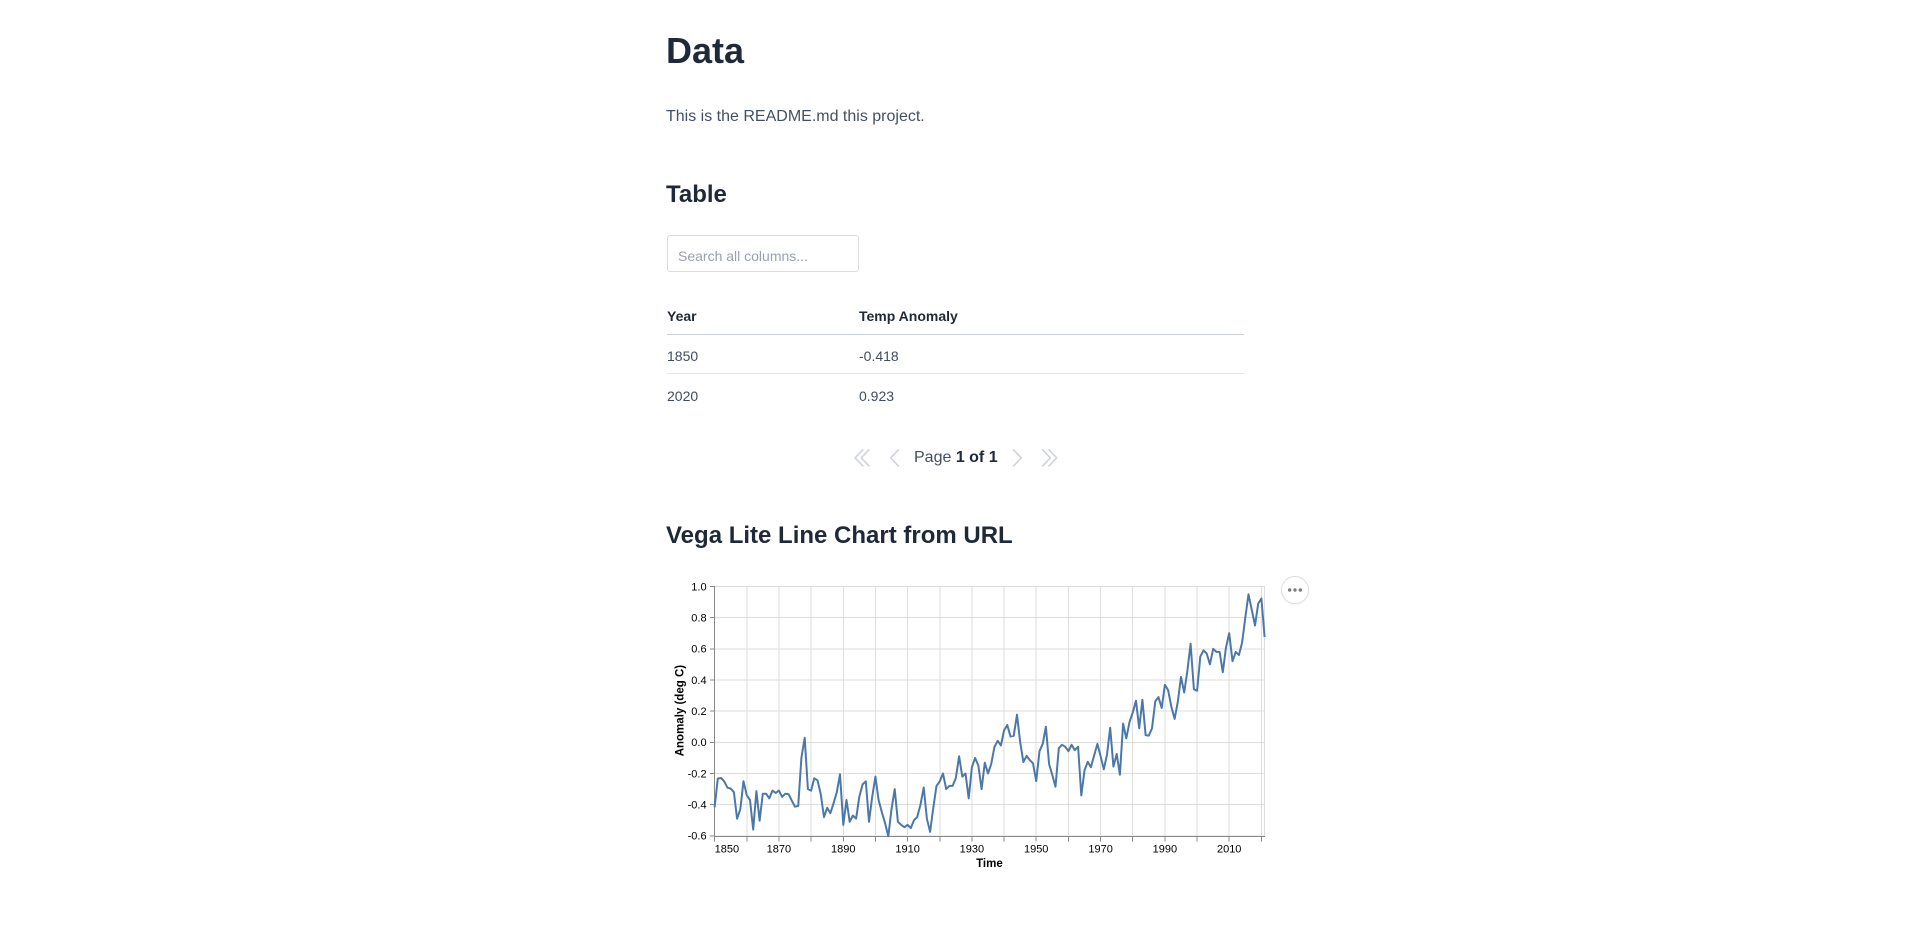 The image size is (1912, 945). I want to click on svg-text: 0.4, so click(698, 681).